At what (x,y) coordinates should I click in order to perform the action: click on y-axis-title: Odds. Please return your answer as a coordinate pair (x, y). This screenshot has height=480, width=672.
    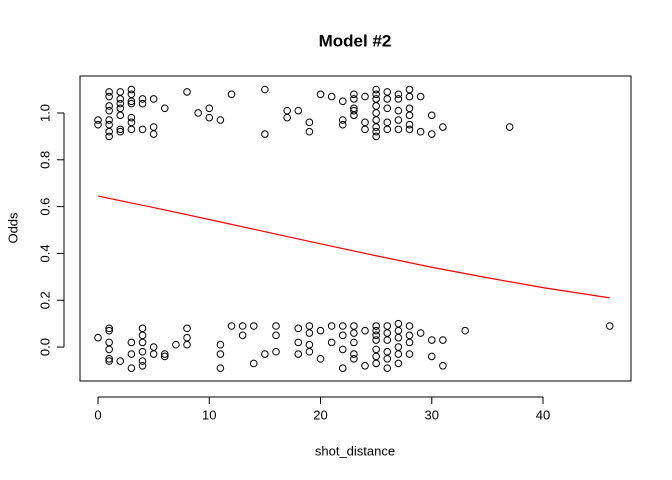
    Looking at the image, I should click on (12, 228).